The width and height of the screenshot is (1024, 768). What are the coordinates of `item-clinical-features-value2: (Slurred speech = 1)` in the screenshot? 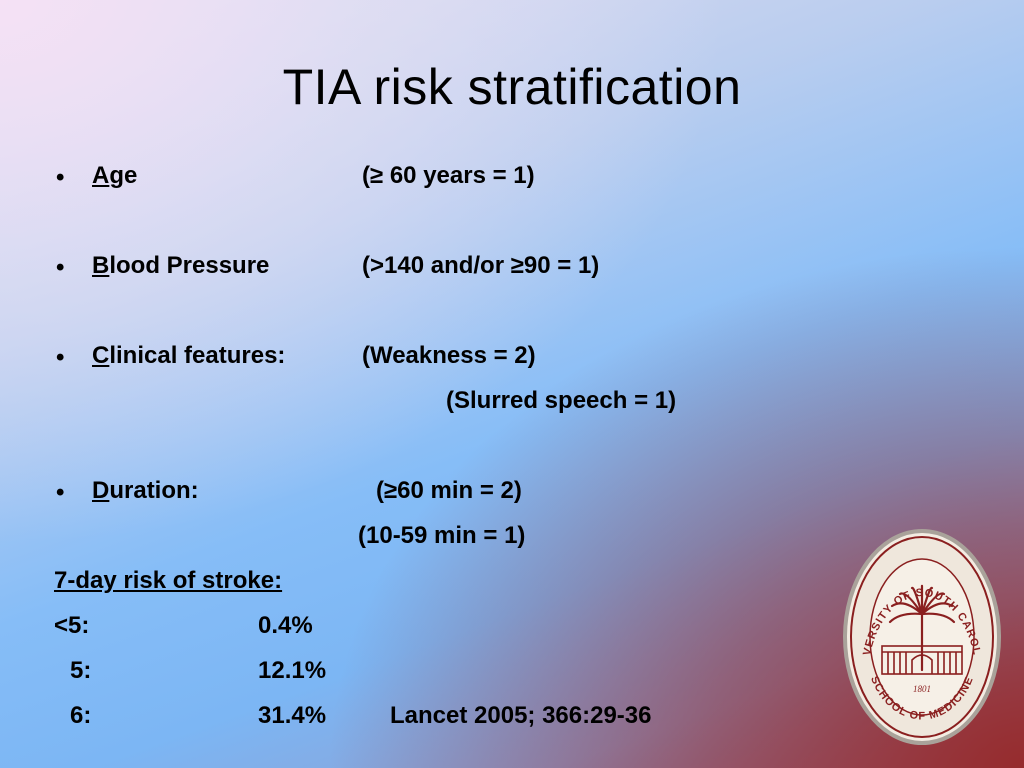 It's located at (561, 400).